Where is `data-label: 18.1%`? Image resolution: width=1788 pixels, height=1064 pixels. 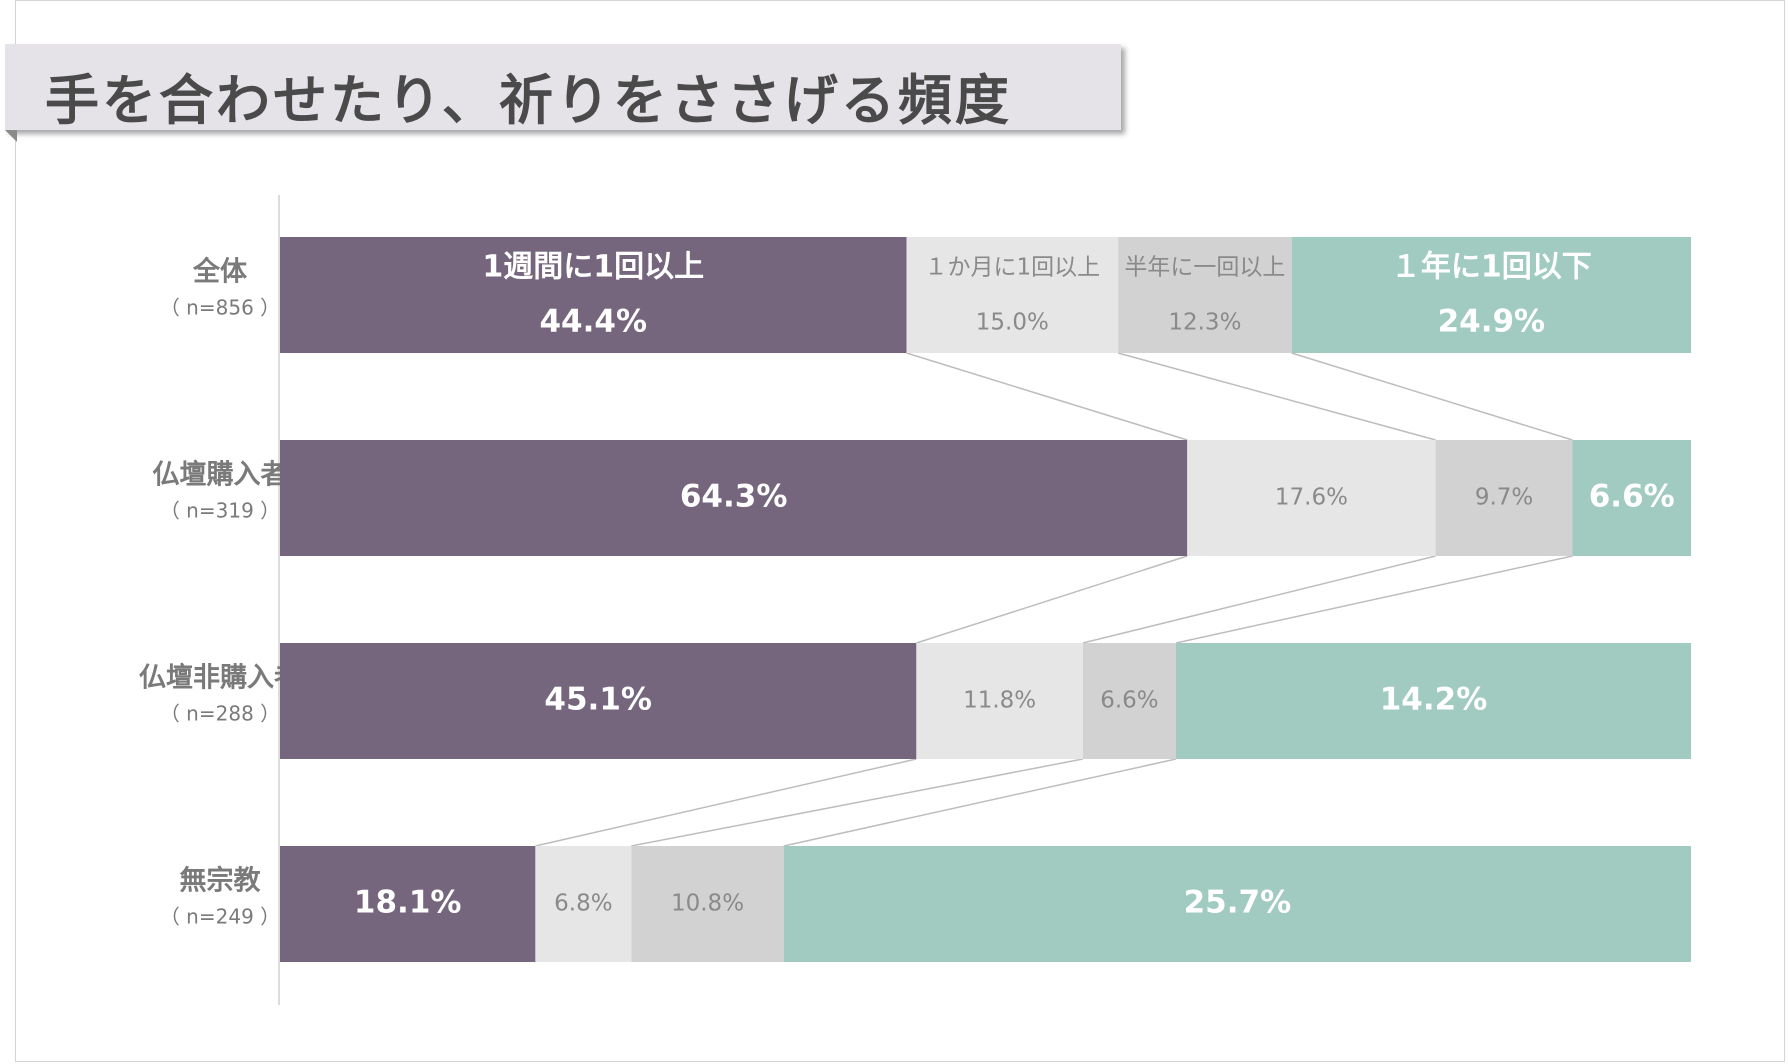 data-label: 18.1% is located at coordinates (408, 903).